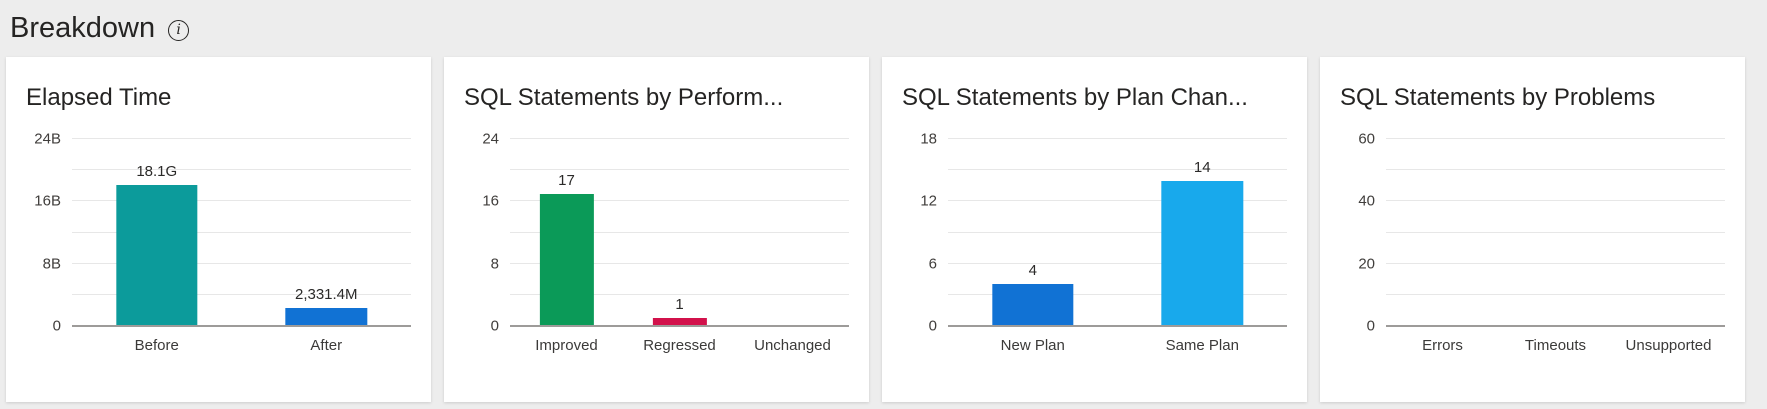 The width and height of the screenshot is (1767, 409). Describe the element at coordinates (1033, 305) in the screenshot. I see `bar-new-plan` at that location.